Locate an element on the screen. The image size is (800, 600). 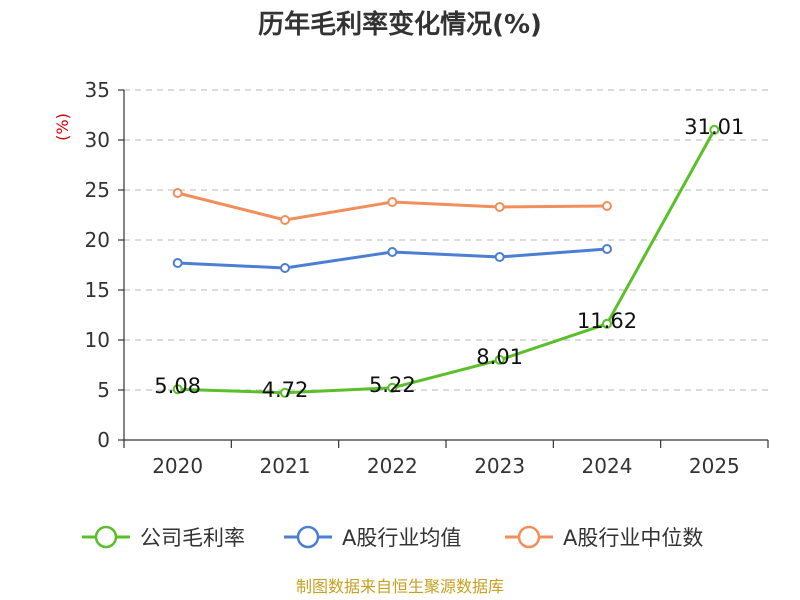
series-1-point-2022 is located at coordinates (392, 252).